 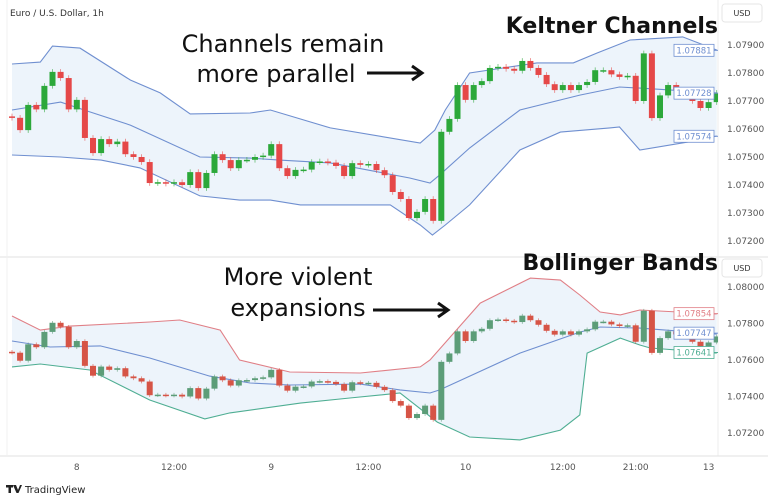 I want to click on tradingview-logo: TradingView, so click(x=45, y=490).